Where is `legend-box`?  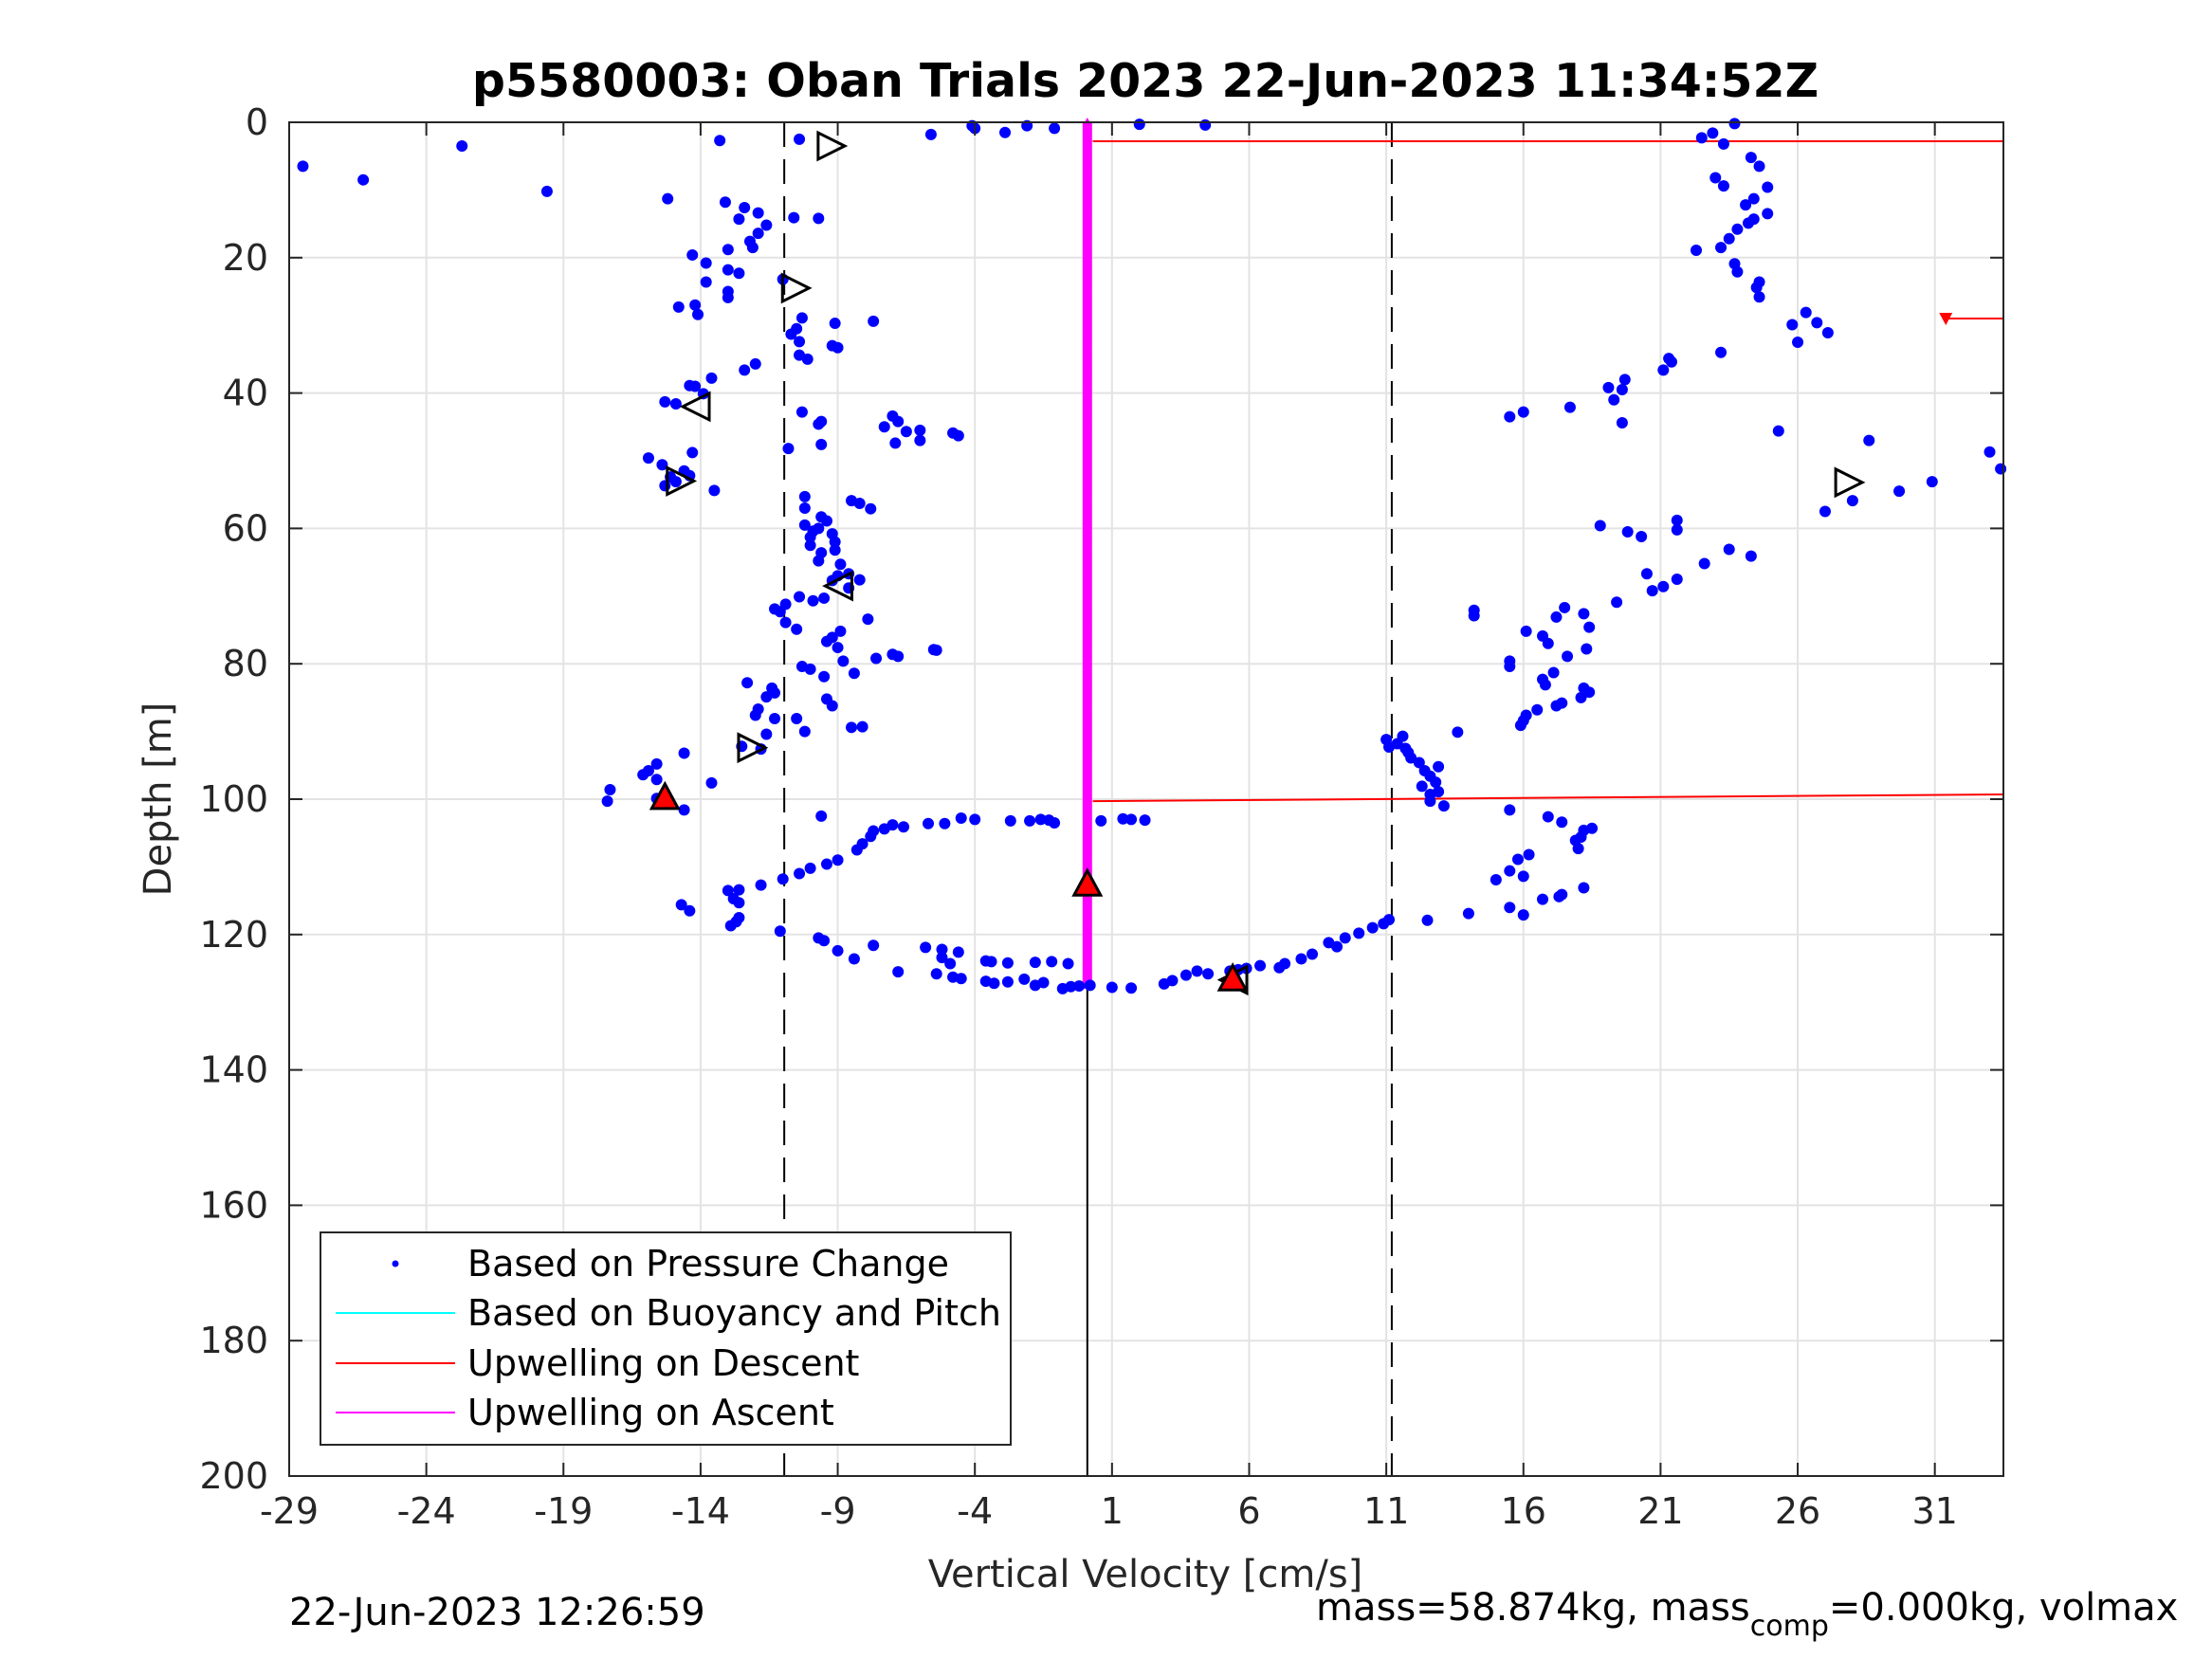
legend-box is located at coordinates (666, 1338).